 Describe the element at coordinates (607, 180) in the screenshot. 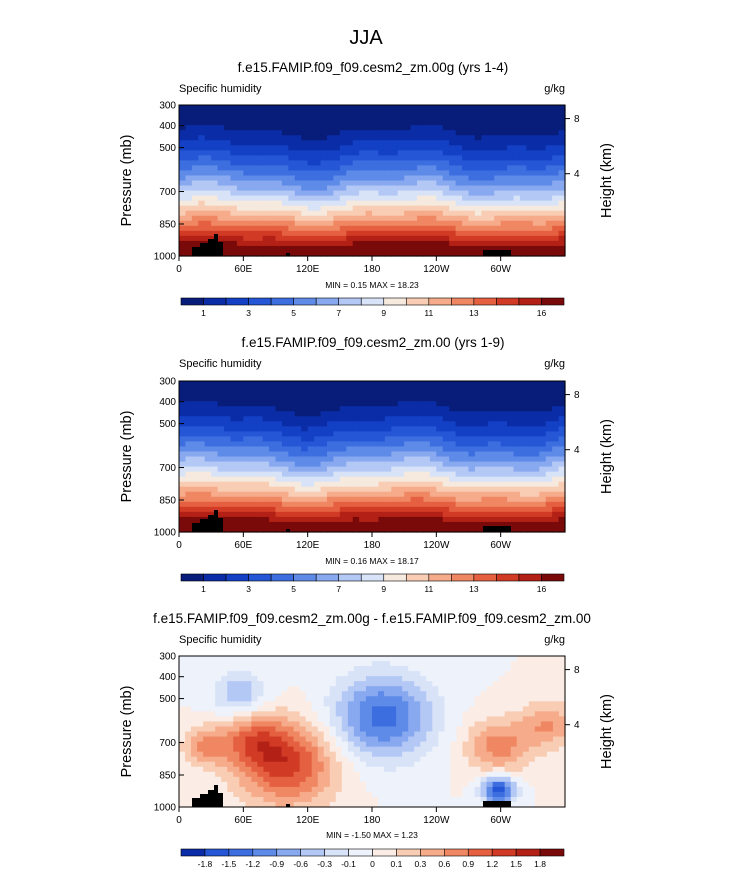

I see `y2-axis-label: Height (km)` at that location.